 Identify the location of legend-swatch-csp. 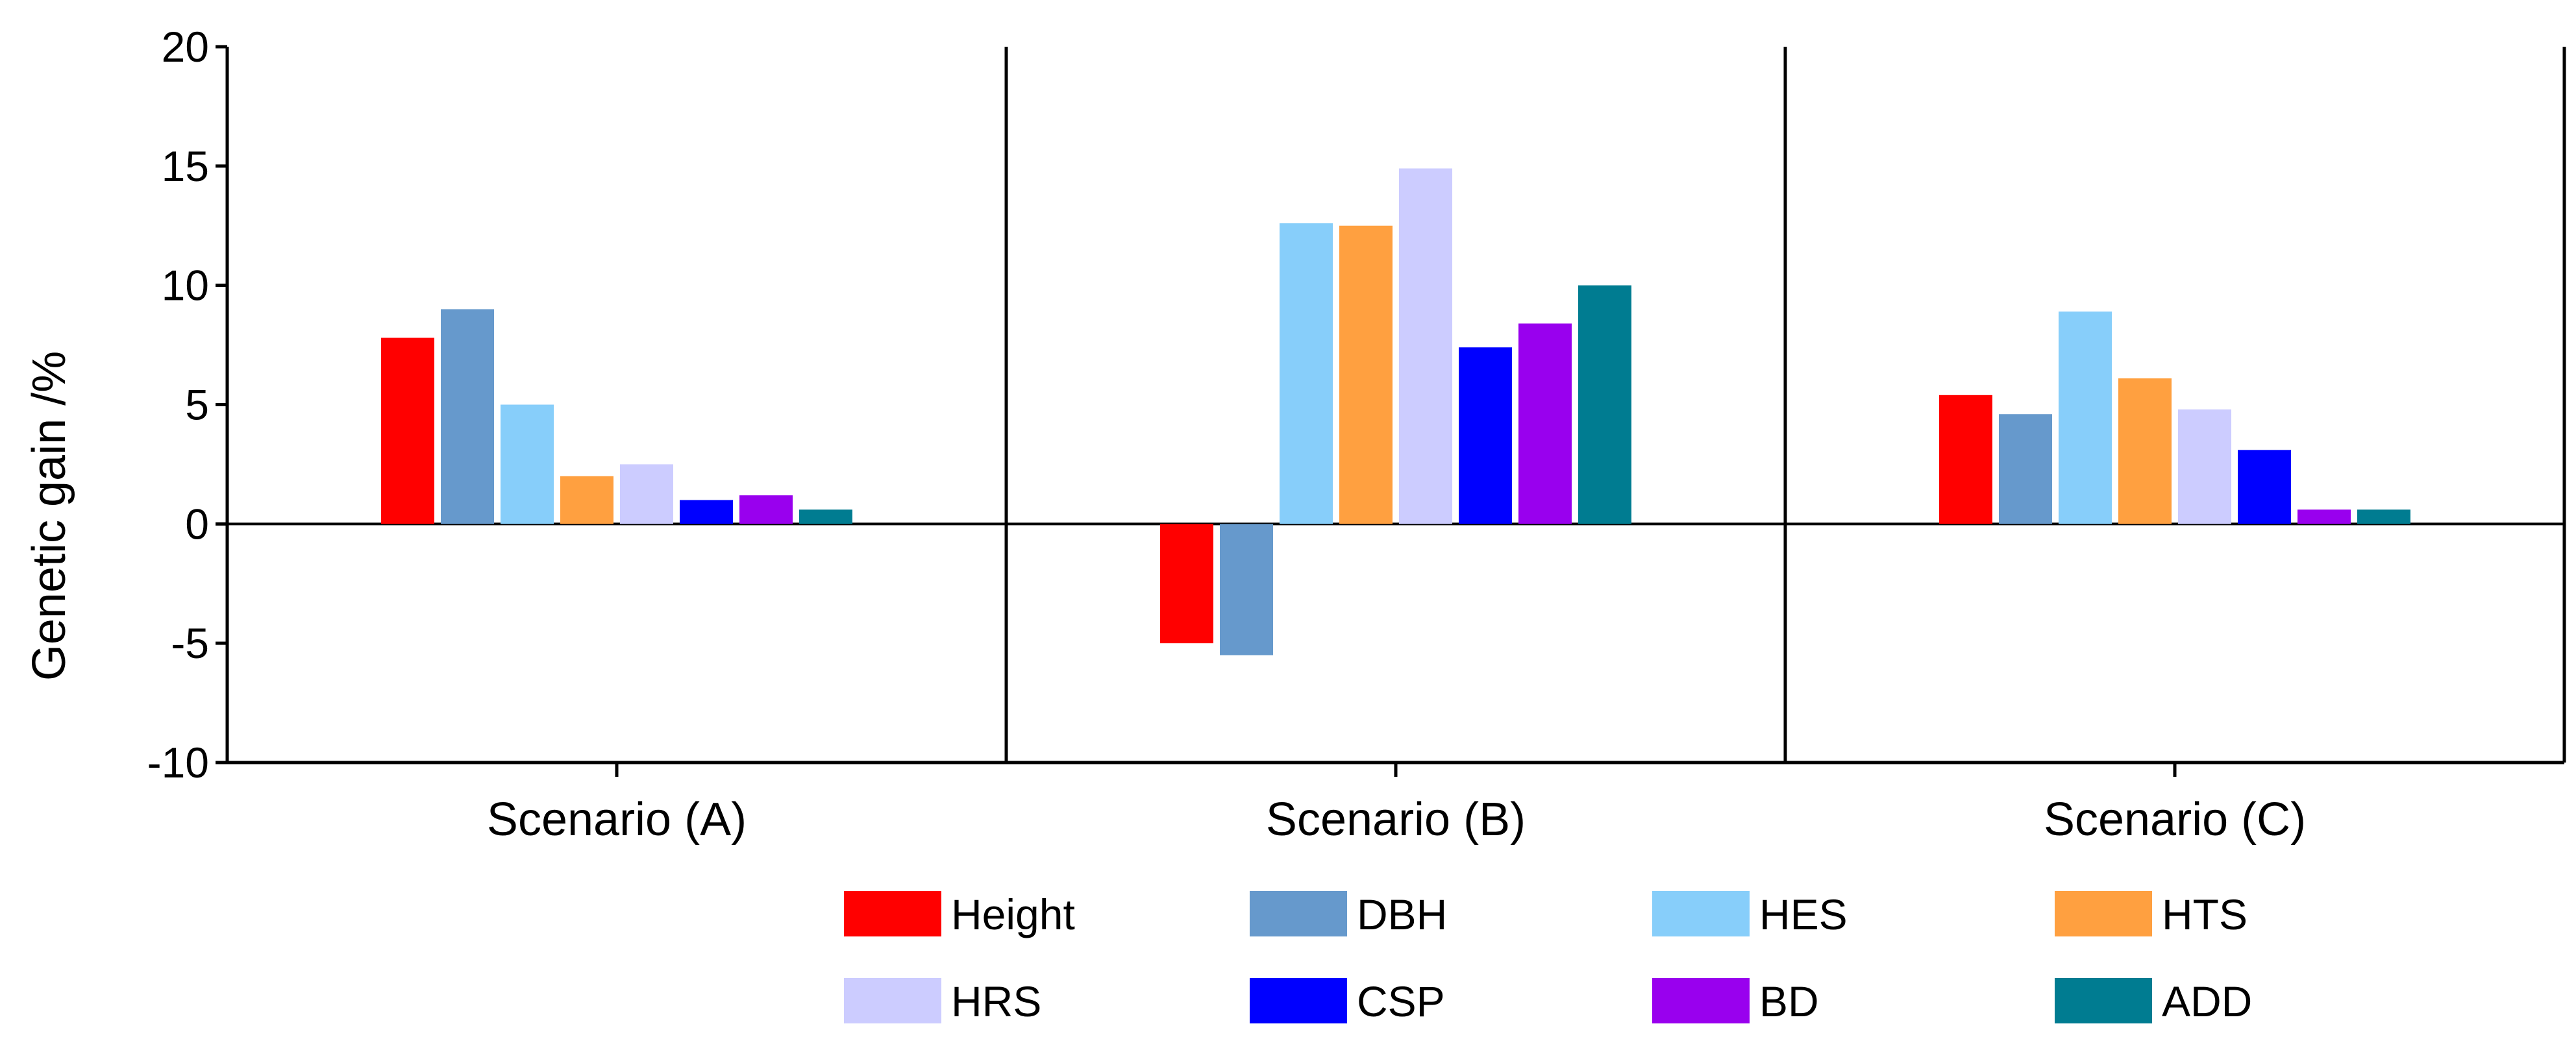
(1298, 1001).